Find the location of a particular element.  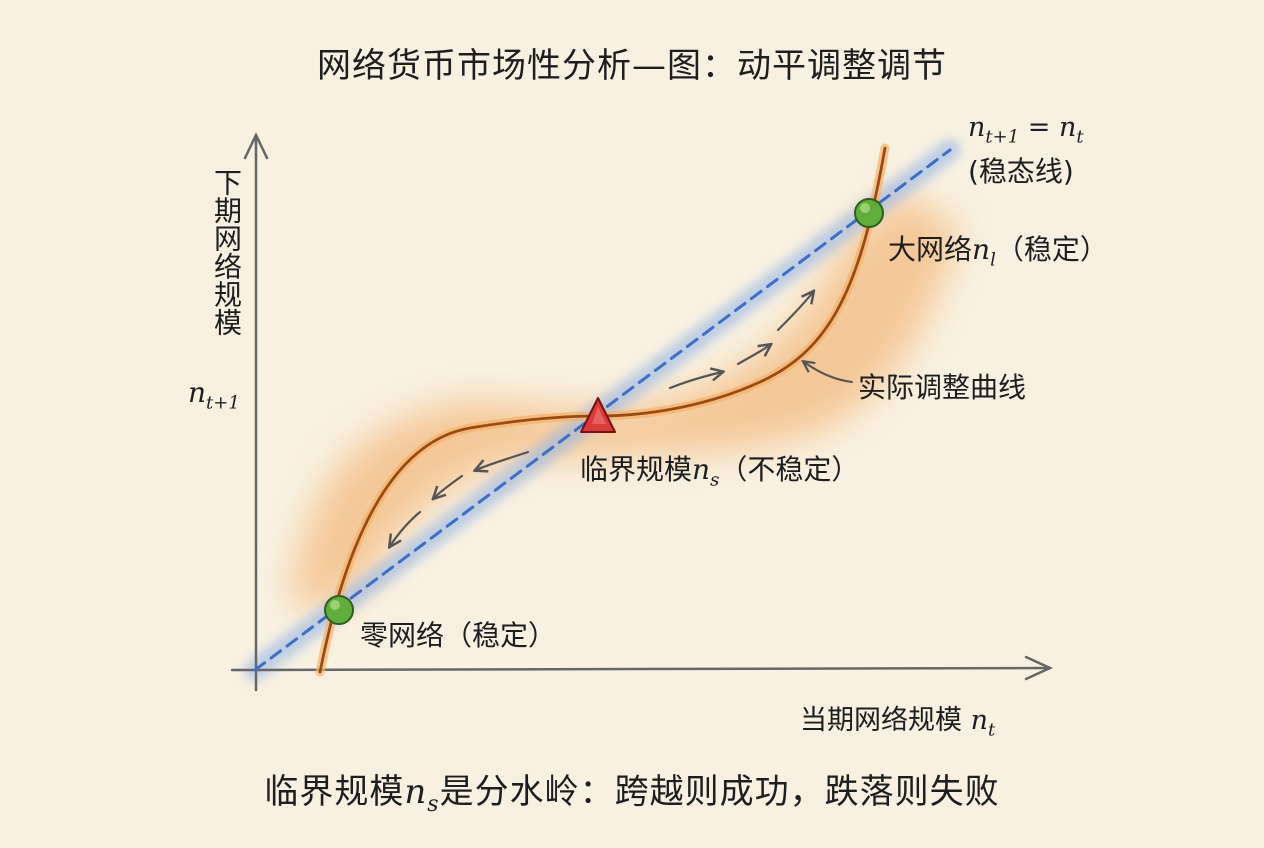

large-network-sub: l is located at coordinates (993, 260).